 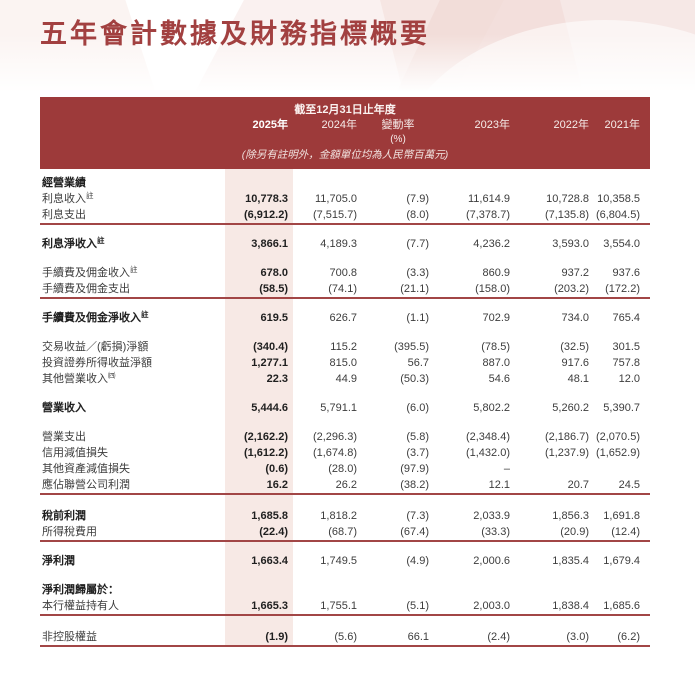 What do you see at coordinates (345, 318) in the screenshot?
I see `table-row: 手續費及佣金淨收入註 619.5 626.7 (1.1) 702.9 734.0 765.4` at bounding box center [345, 318].